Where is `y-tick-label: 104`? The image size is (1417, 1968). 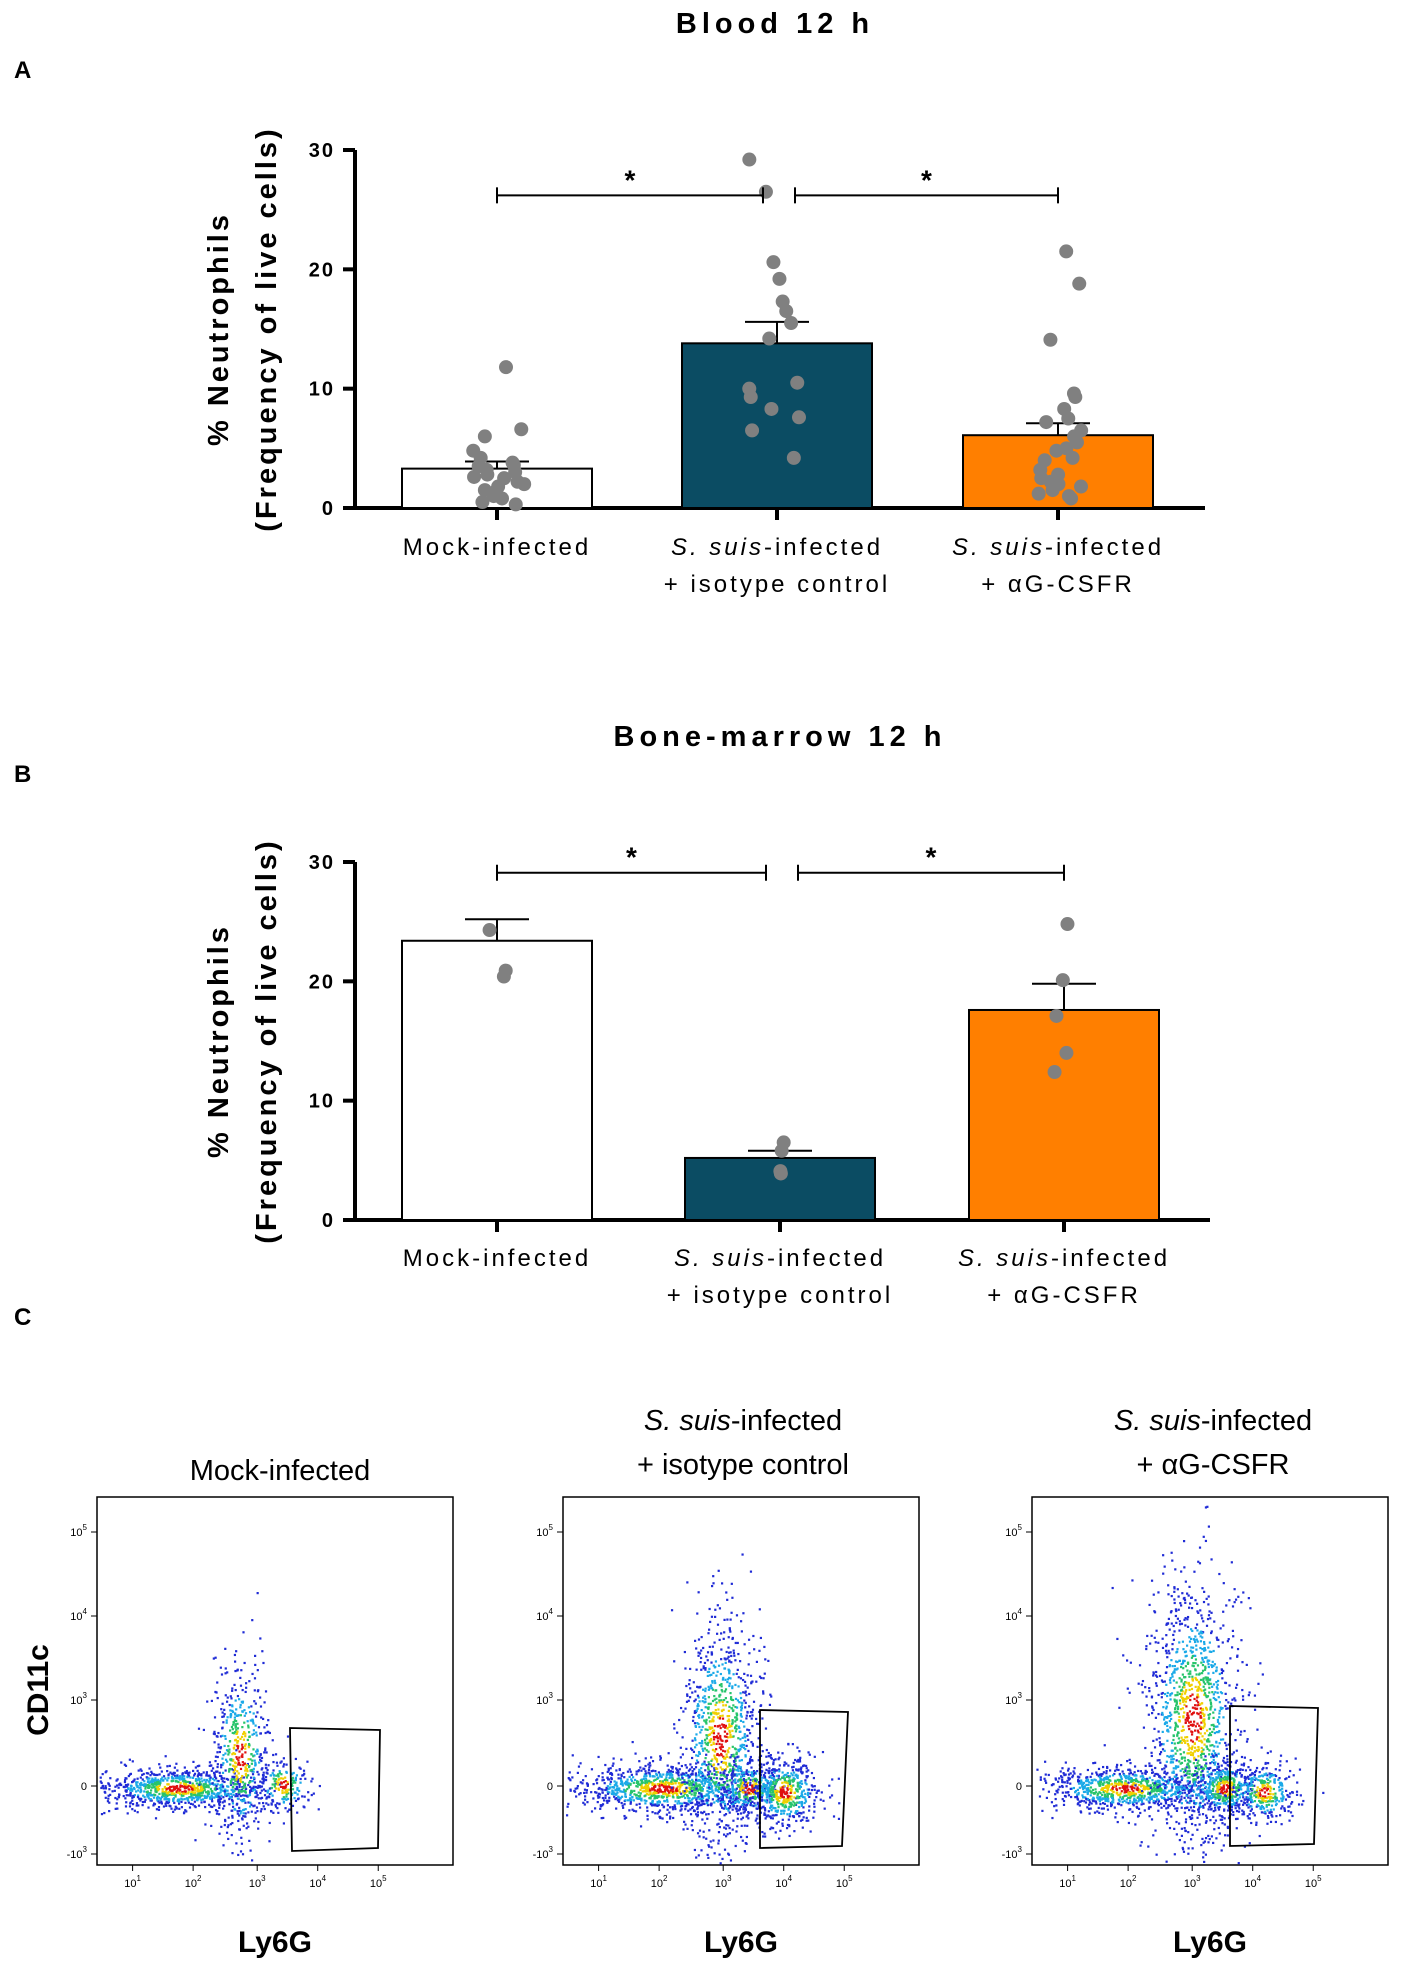 y-tick-label: 104 is located at coordinates (544, 1615).